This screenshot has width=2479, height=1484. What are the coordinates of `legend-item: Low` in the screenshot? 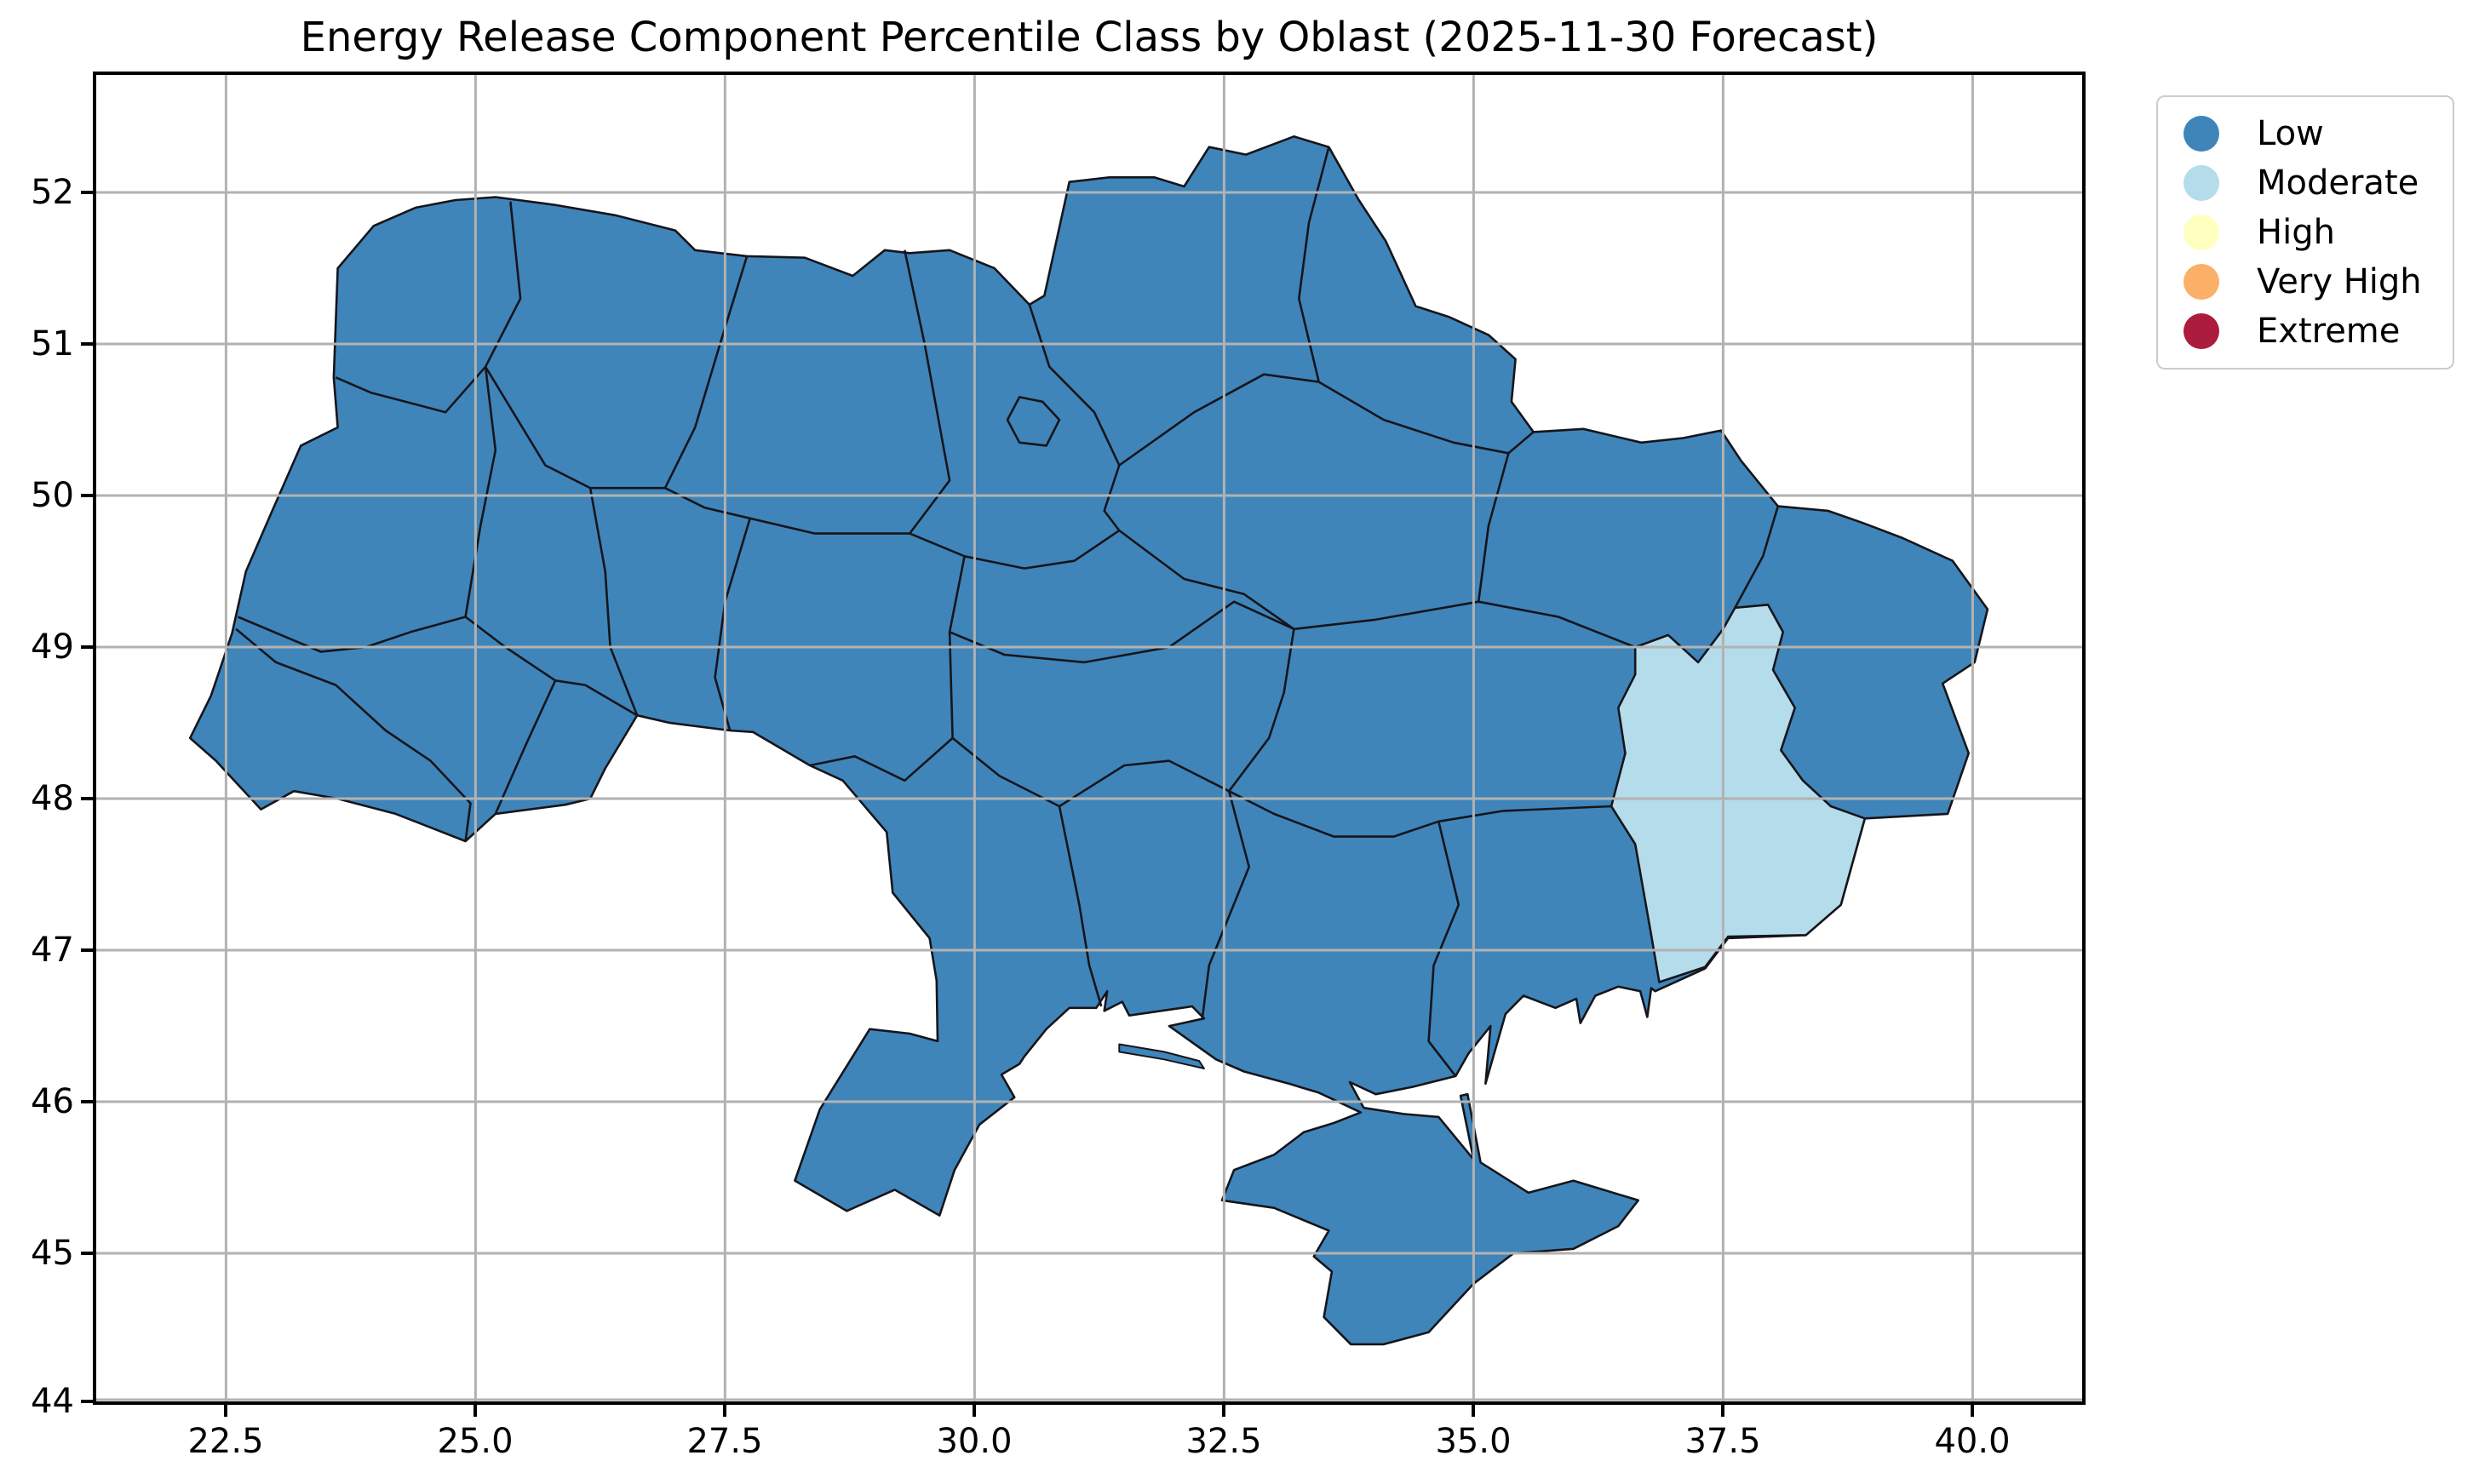 It's located at (2311, 133).